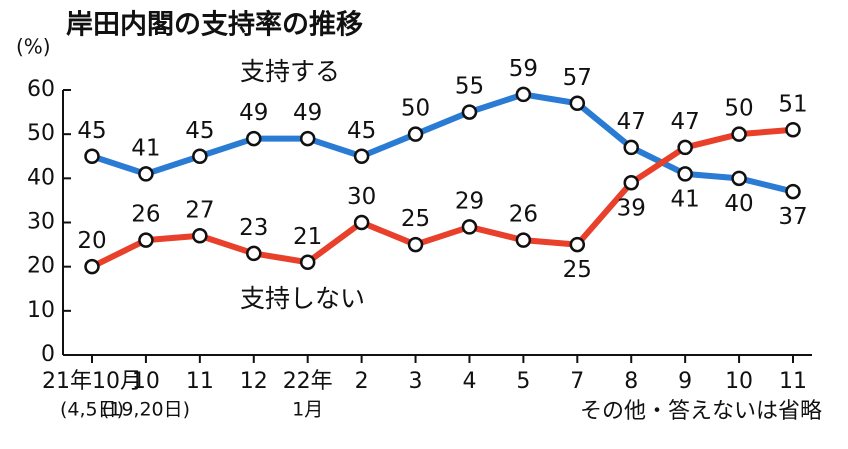 This screenshot has width=848, height=449. What do you see at coordinates (577, 78) in the screenshot?
I see `data-label: 57` at bounding box center [577, 78].